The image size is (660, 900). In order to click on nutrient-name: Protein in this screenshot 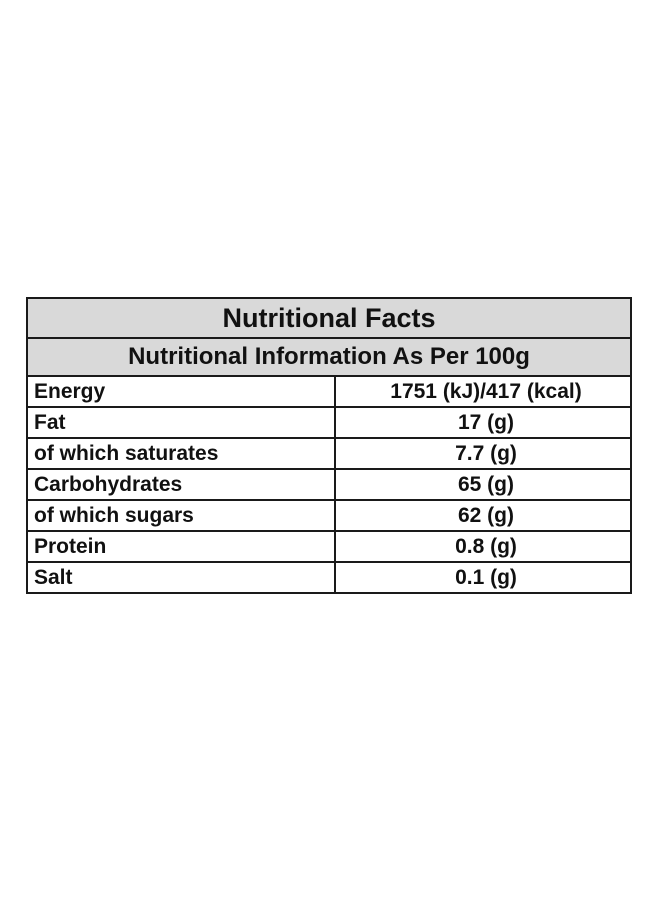, I will do `click(181, 546)`.